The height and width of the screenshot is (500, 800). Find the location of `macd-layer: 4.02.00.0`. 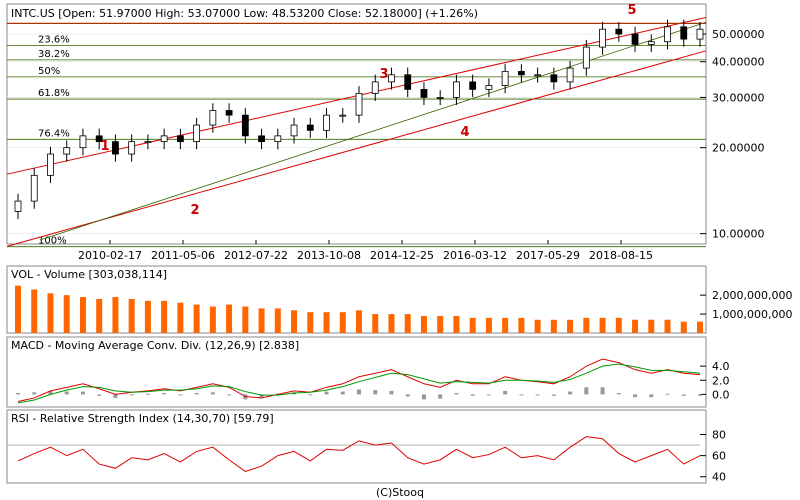

macd-layer: 4.02.00.0 is located at coordinates (373, 381).